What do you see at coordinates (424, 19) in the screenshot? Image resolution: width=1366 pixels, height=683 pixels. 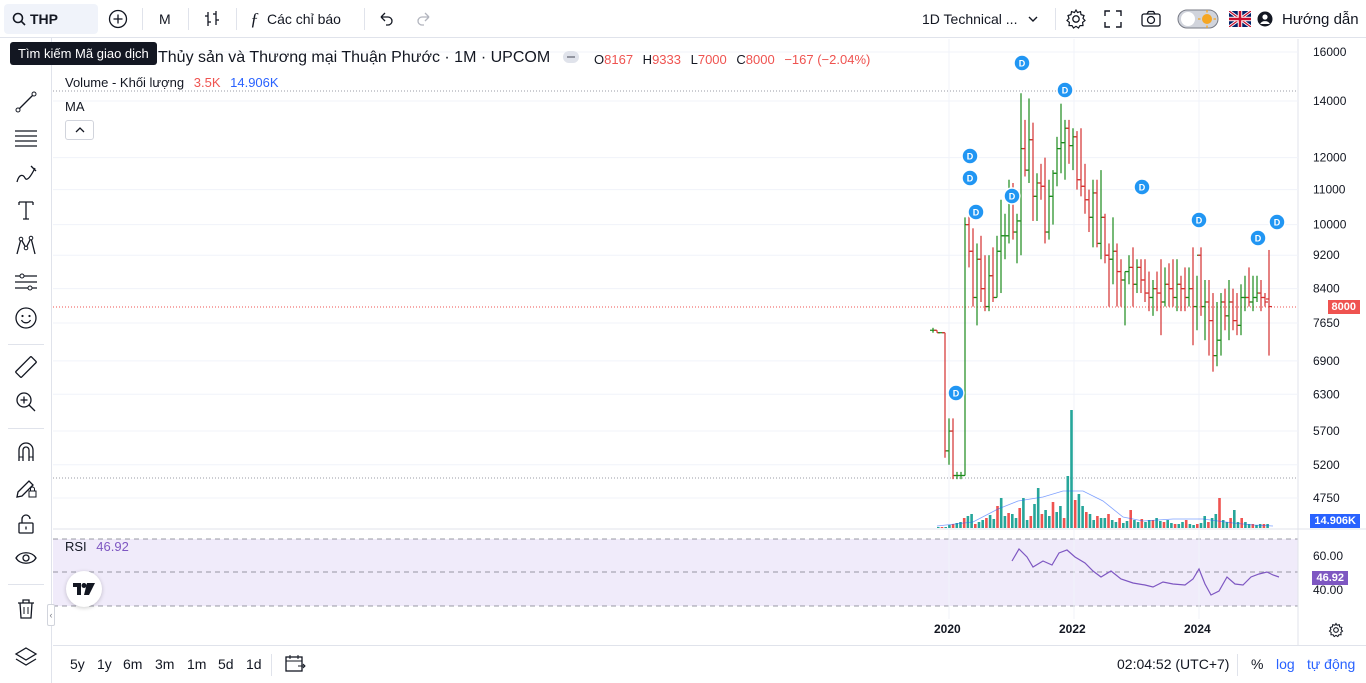 I see `redo-button` at bounding box center [424, 19].